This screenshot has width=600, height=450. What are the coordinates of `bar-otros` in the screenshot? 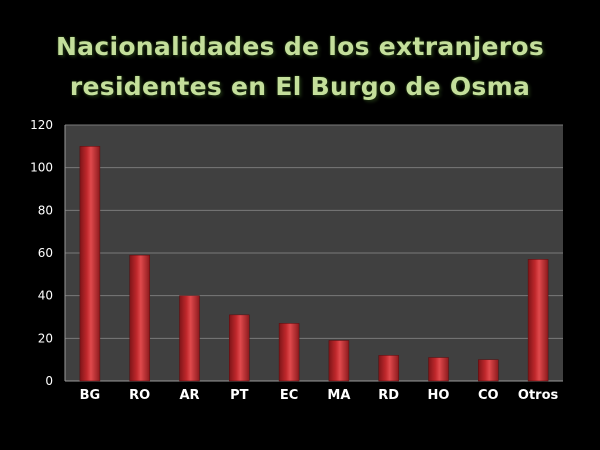 It's located at (538, 320).